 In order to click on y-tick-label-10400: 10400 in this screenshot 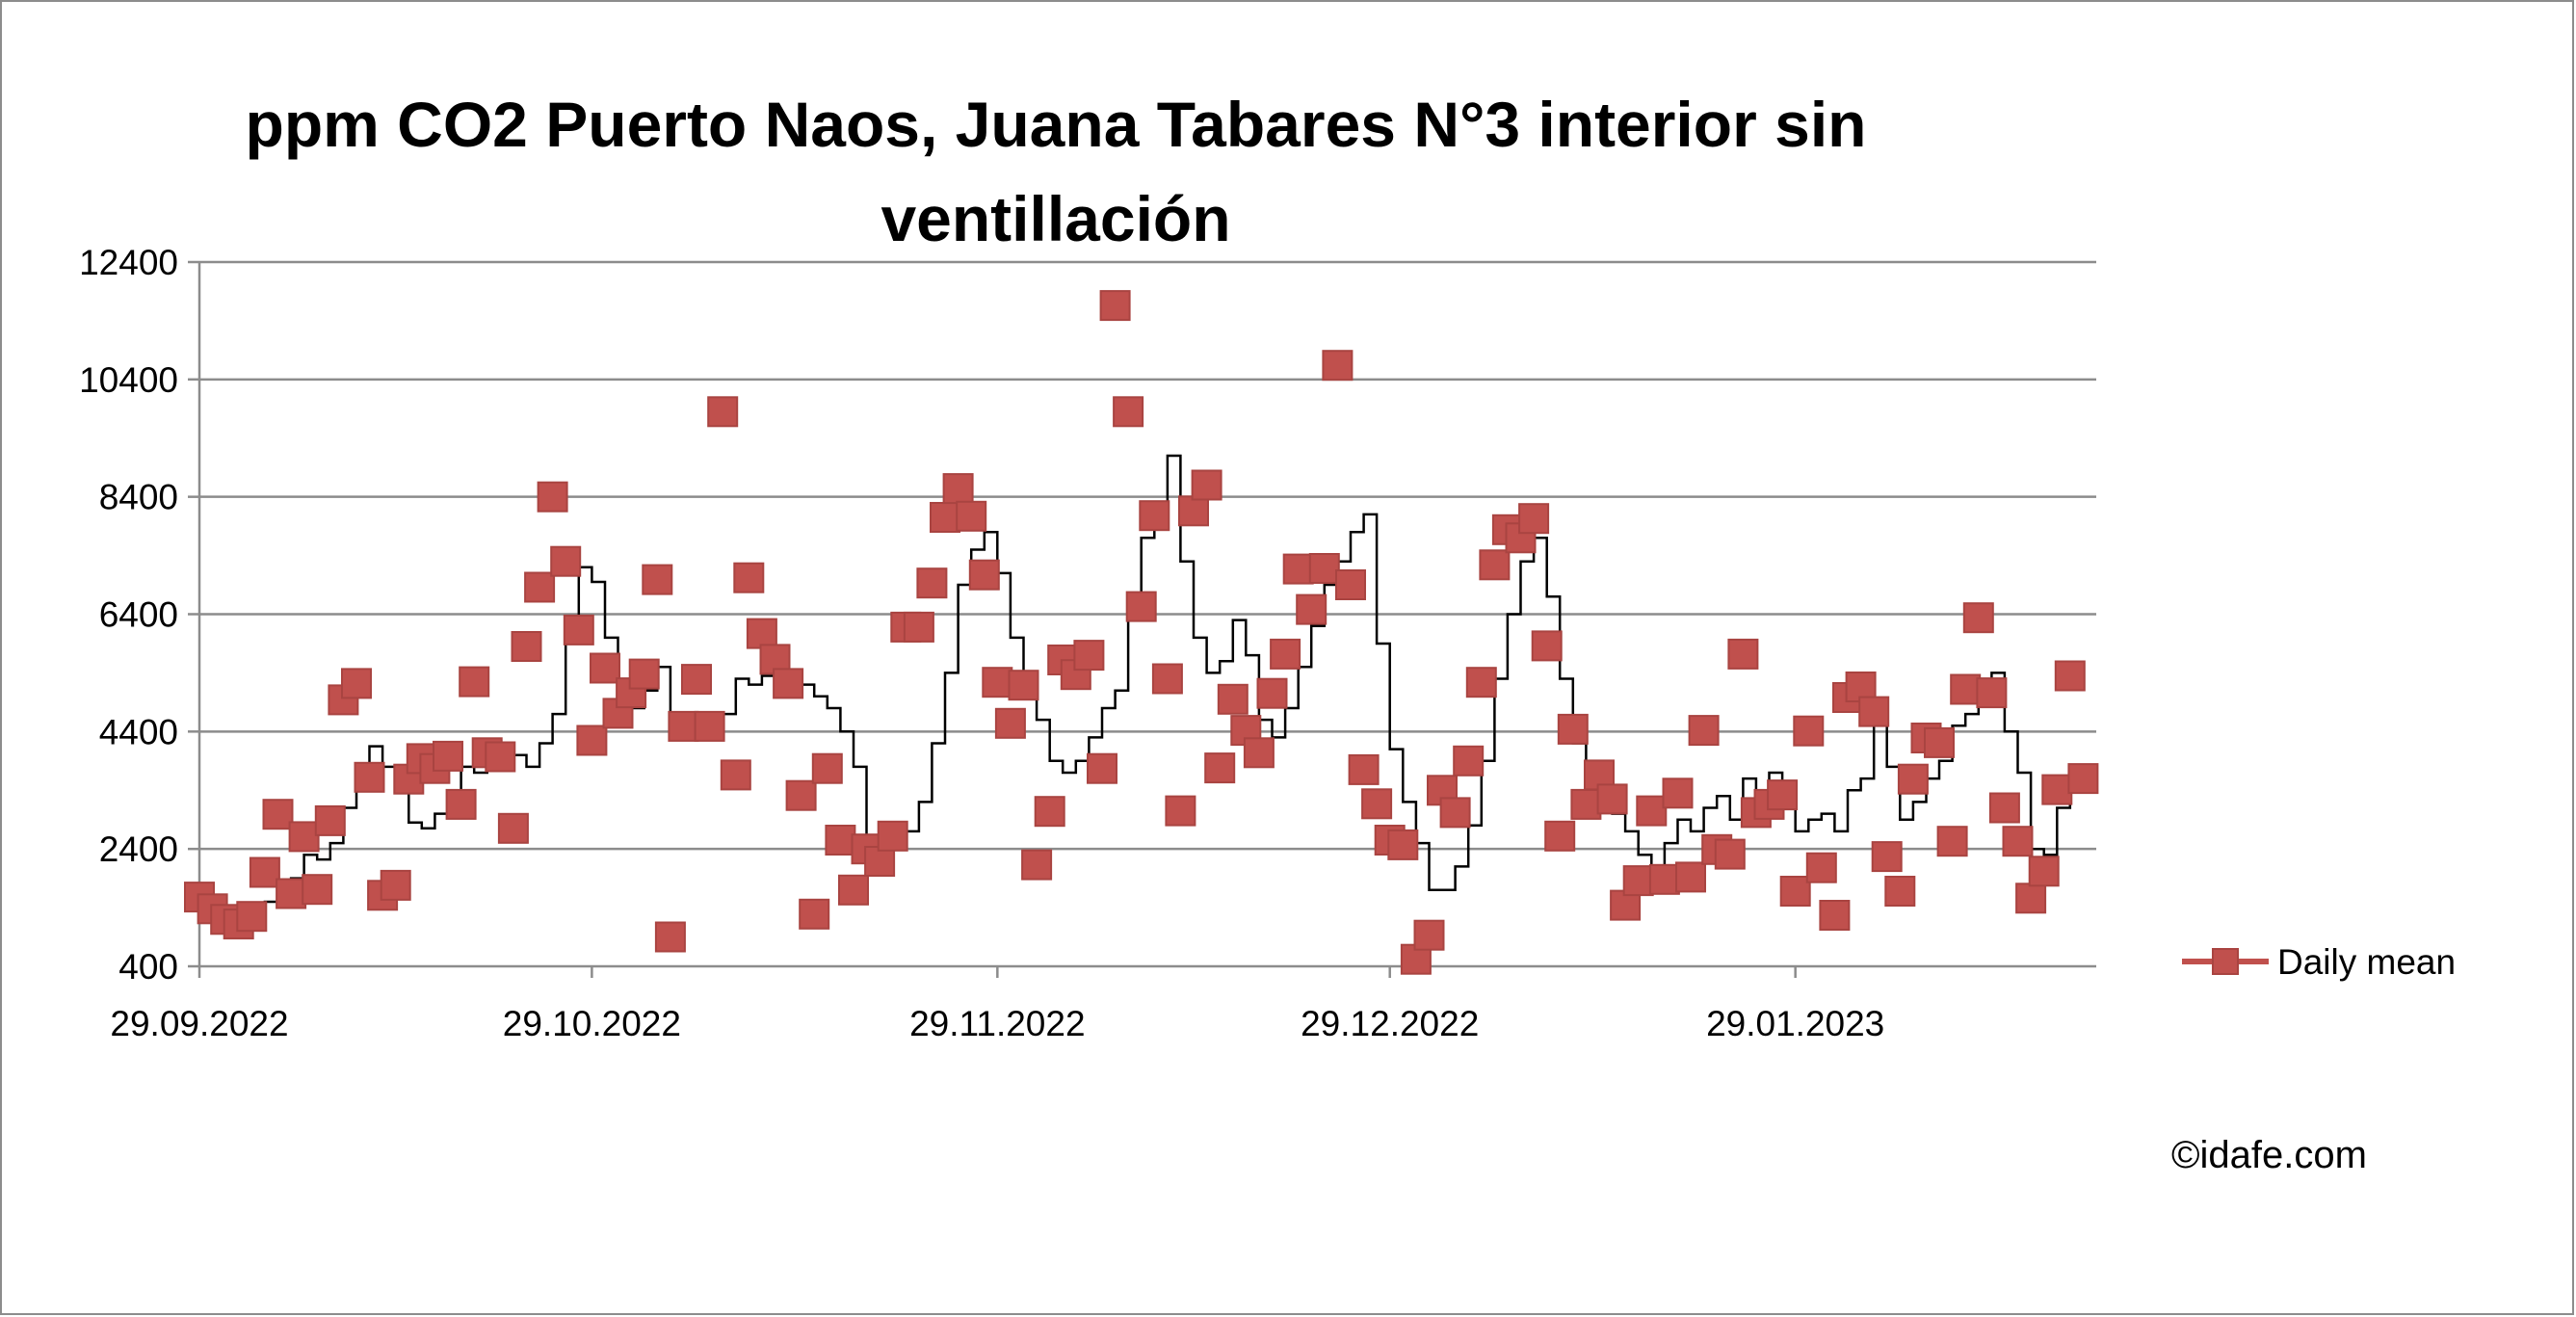, I will do `click(128, 380)`.